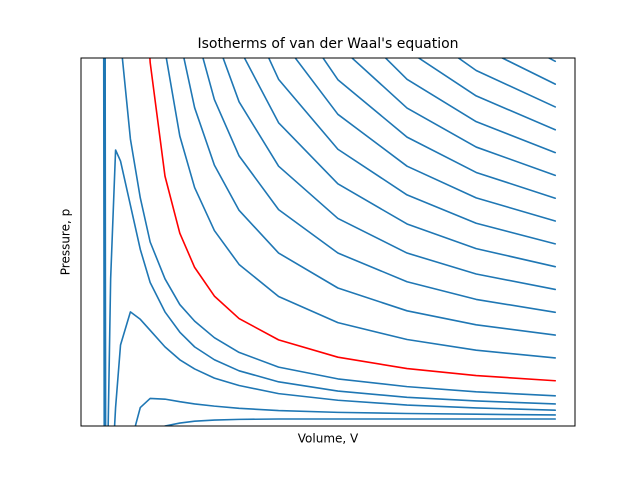  Describe the element at coordinates (328, 439) in the screenshot. I see `x-axis-label: Volume, V` at that location.